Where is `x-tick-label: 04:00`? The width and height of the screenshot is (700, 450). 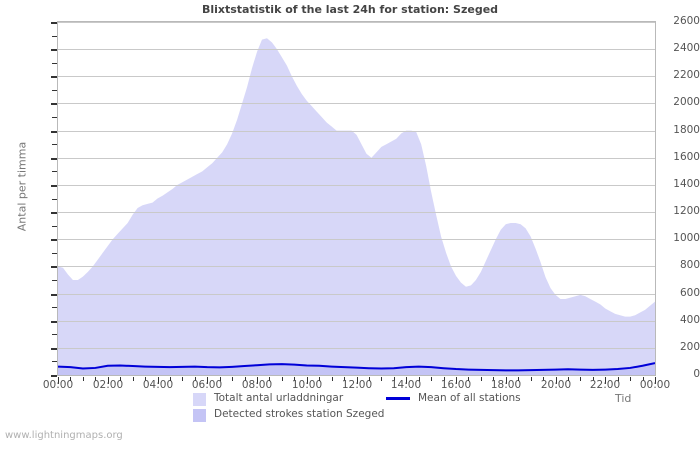 x-tick-label: 04:00 is located at coordinates (158, 385).